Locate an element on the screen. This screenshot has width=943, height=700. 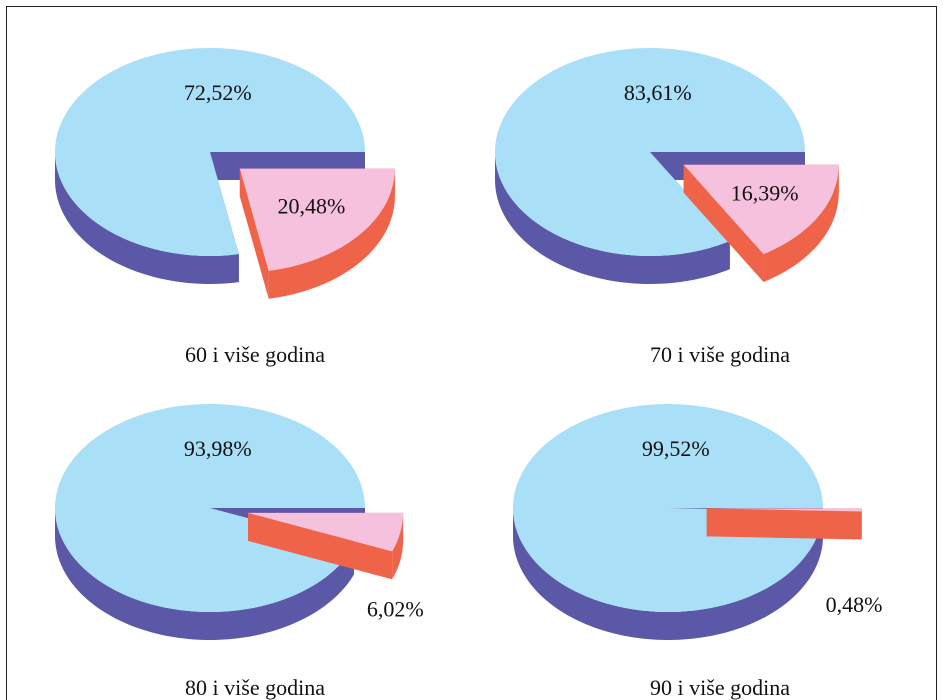
value-label: 16,39% is located at coordinates (765, 193).